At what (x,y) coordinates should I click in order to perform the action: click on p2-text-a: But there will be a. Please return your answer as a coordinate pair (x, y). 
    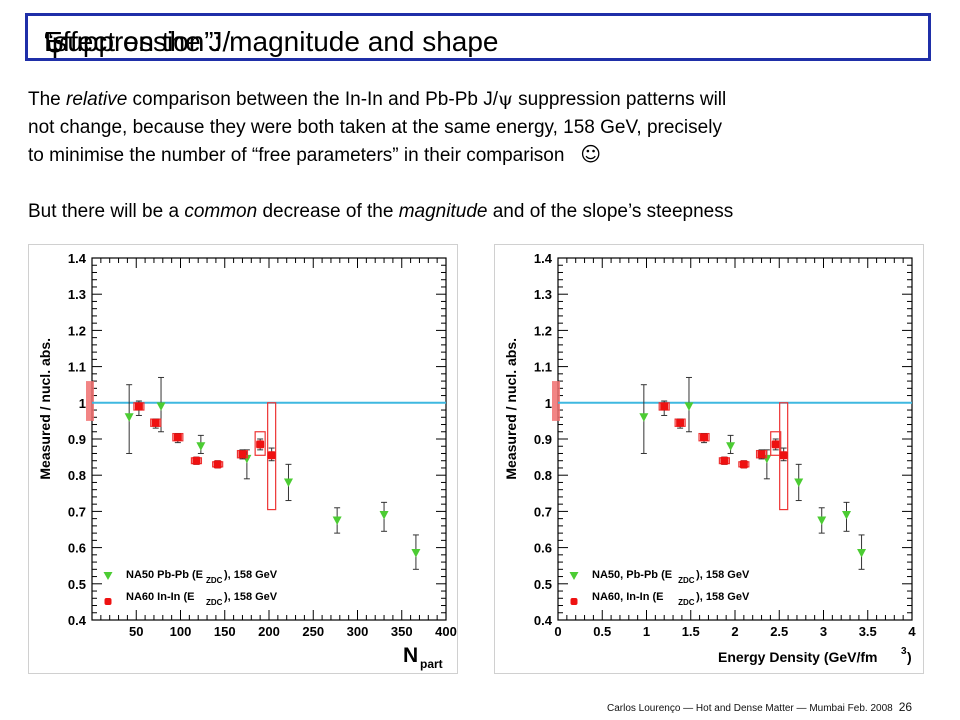
    Looking at the image, I should click on (106, 211).